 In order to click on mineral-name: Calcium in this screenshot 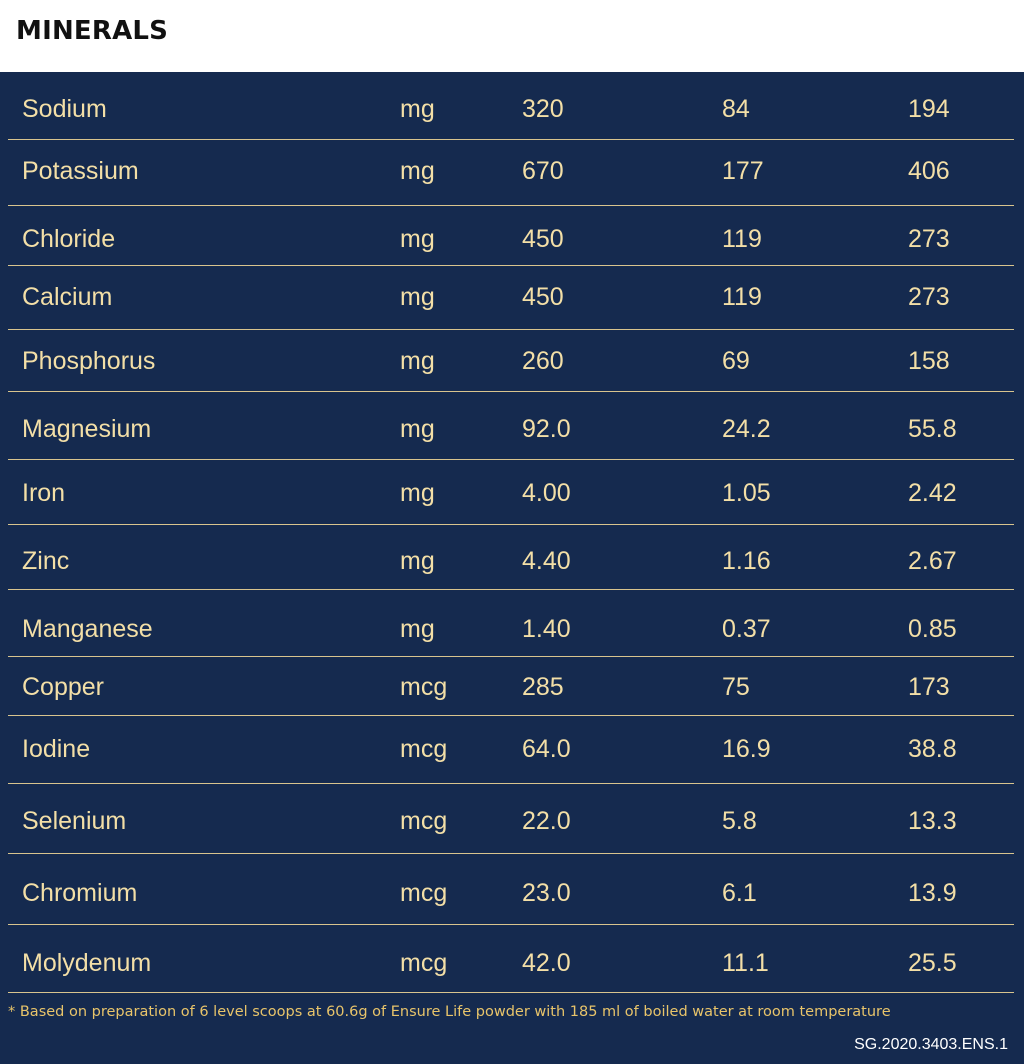, I will do `click(67, 297)`.